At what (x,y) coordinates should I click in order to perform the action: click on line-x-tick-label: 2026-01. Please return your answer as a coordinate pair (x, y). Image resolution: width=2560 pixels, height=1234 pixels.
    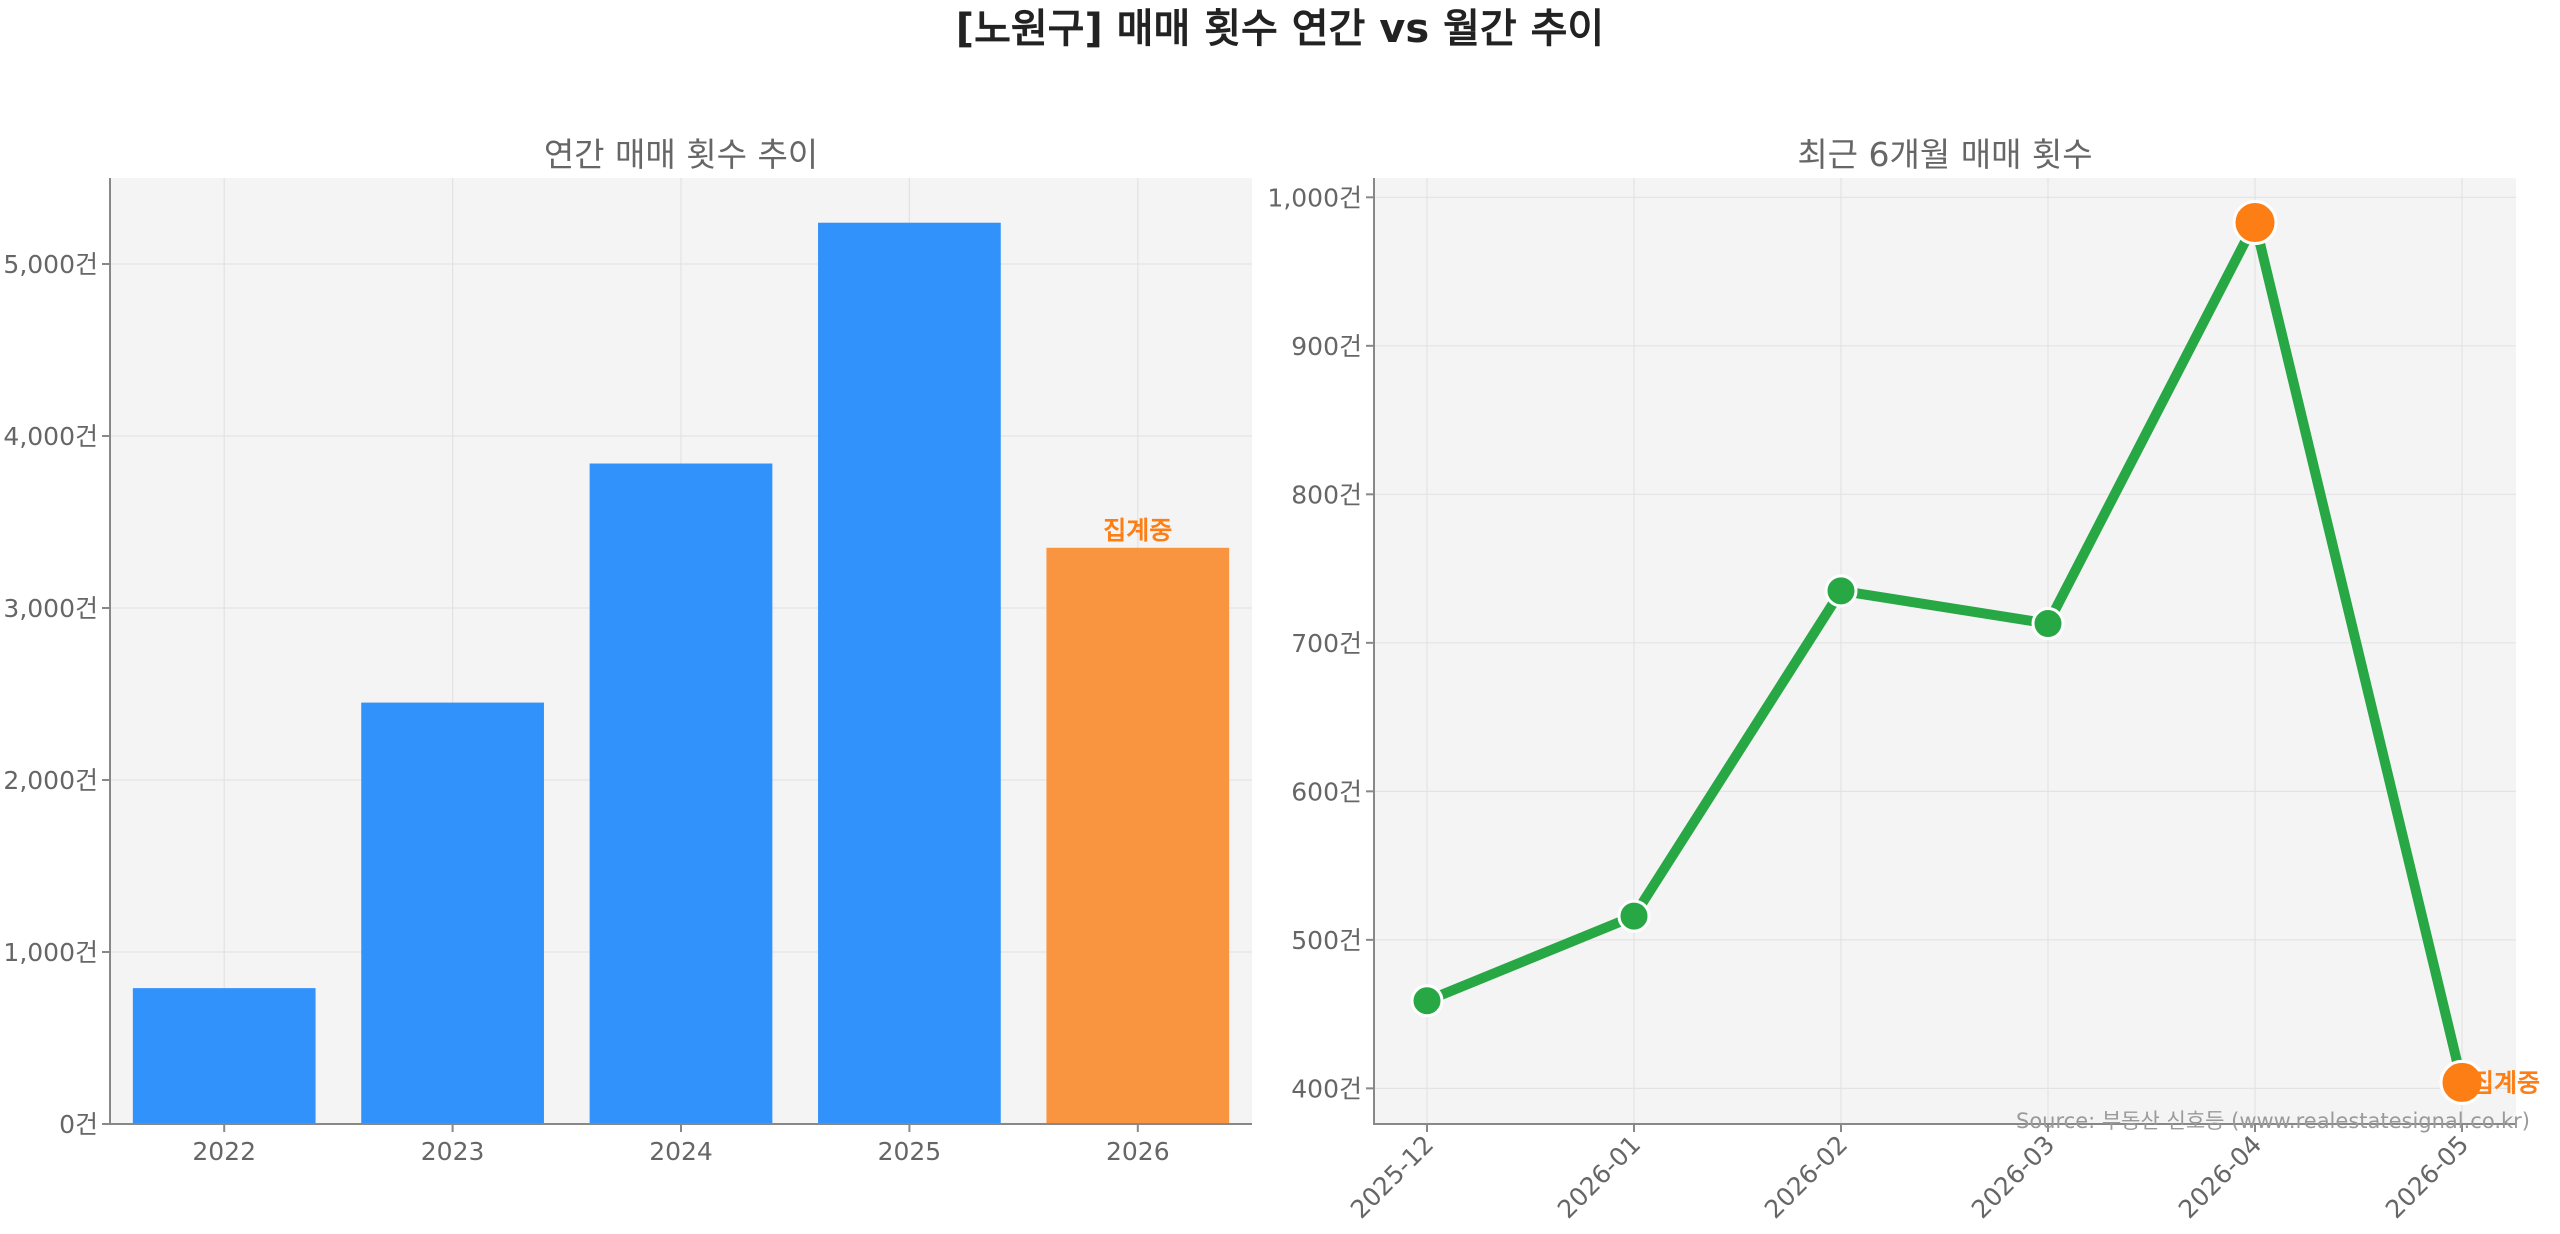
    Looking at the image, I should click on (1599, 1177).